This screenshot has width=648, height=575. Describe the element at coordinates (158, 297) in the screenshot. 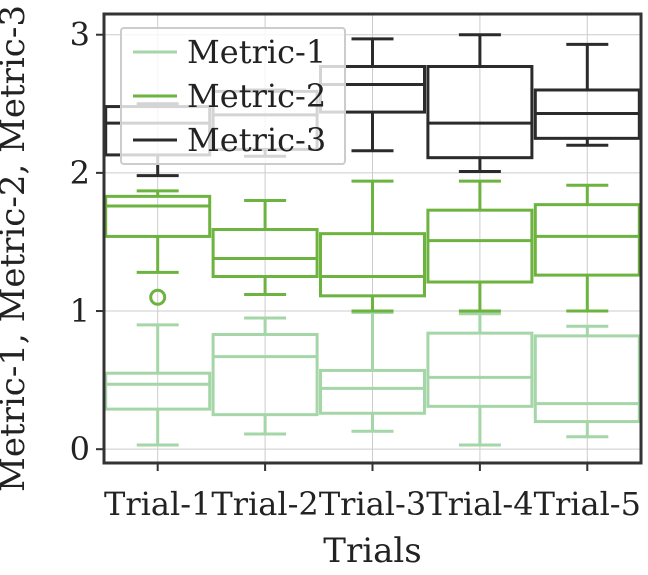

I see `flier-point` at that location.